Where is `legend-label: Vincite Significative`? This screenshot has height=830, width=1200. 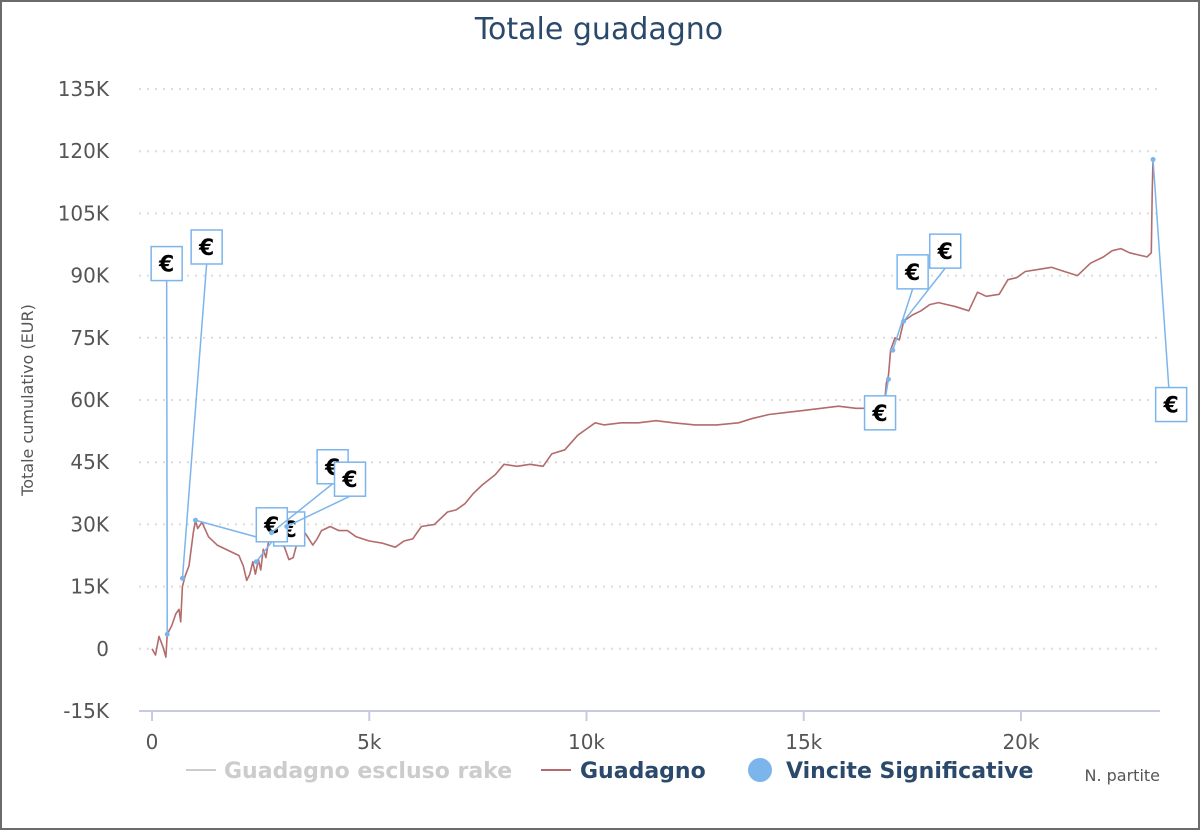 legend-label: Vincite Significative is located at coordinates (909, 771).